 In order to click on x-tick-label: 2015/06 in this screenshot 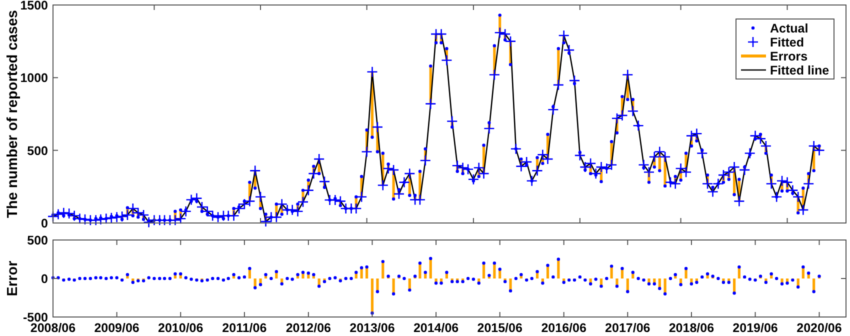, I will do `click(499, 328)`.